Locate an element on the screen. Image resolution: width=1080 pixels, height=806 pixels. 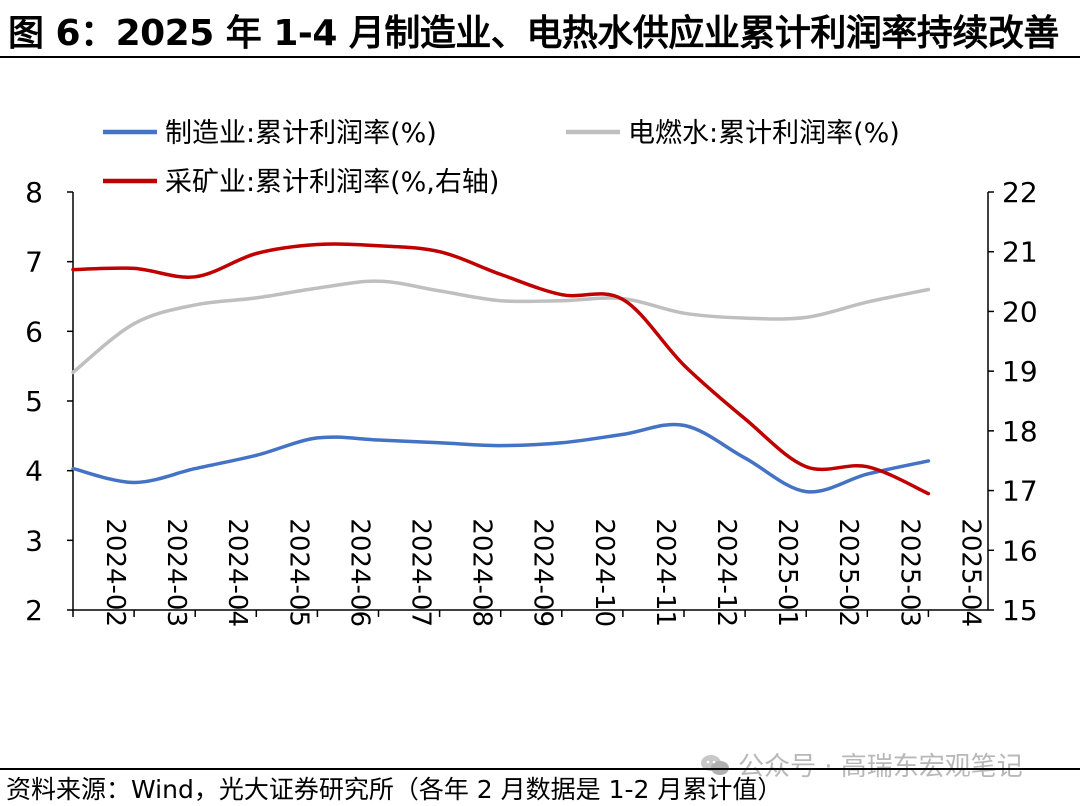
chart-legend: 制造业:累计利润率(%) 电燃水:累计利润率(%) 采矿业:累计利润率(%,右轴) is located at coordinates (501, 158).